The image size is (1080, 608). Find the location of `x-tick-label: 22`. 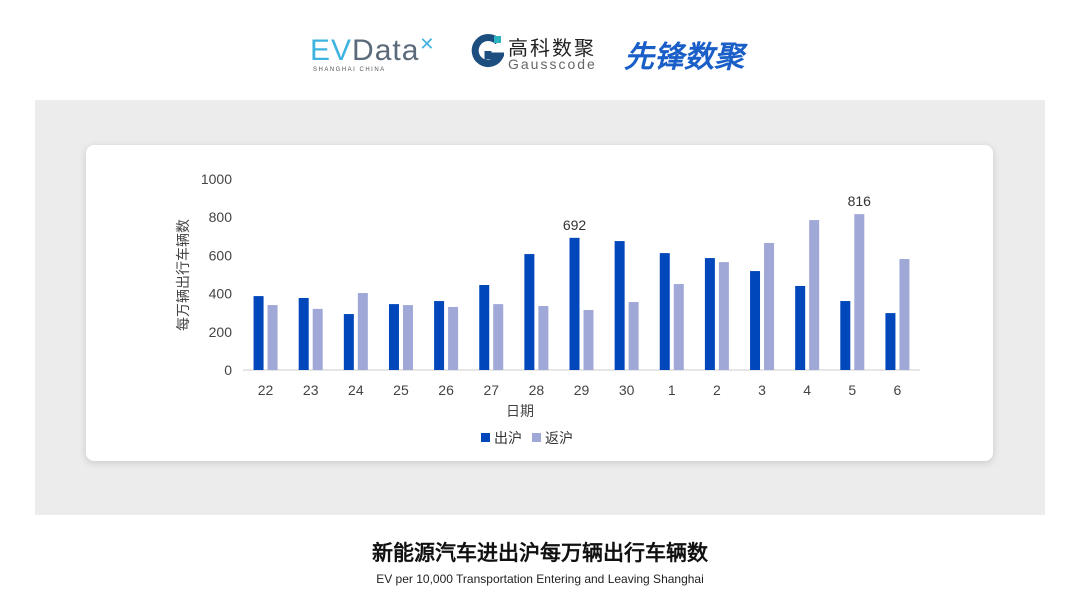

x-tick-label: 22 is located at coordinates (266, 390).